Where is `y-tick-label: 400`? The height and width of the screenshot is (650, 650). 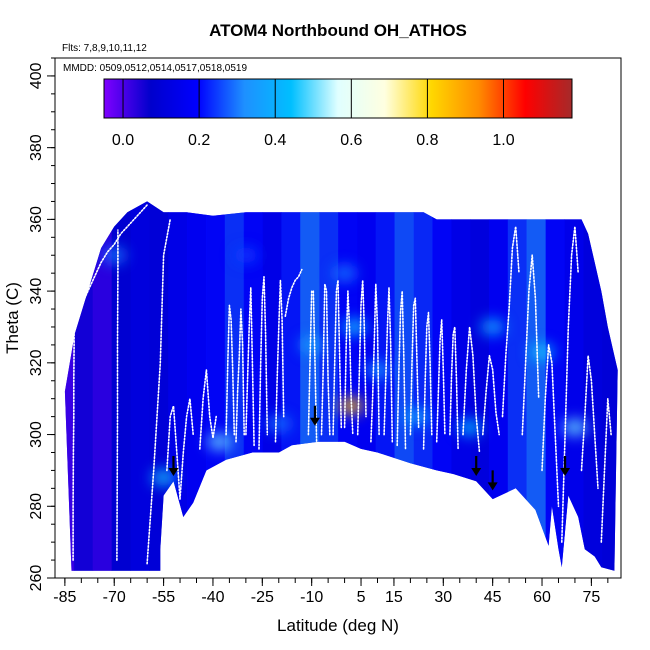
y-tick-label: 400 is located at coordinates (36, 75).